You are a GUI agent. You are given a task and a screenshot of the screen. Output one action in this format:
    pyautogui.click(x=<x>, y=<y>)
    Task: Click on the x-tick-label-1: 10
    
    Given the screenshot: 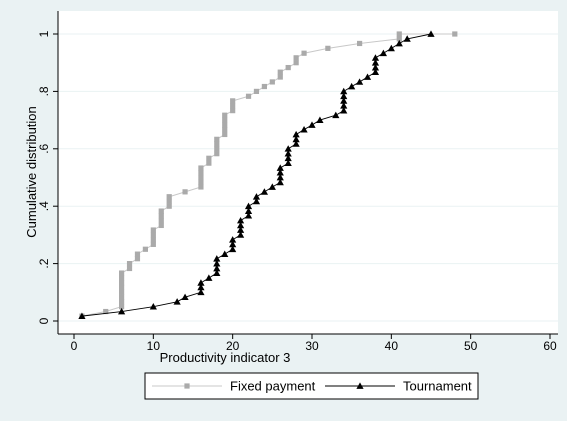 What is the action you would take?
    pyautogui.click(x=154, y=346)
    